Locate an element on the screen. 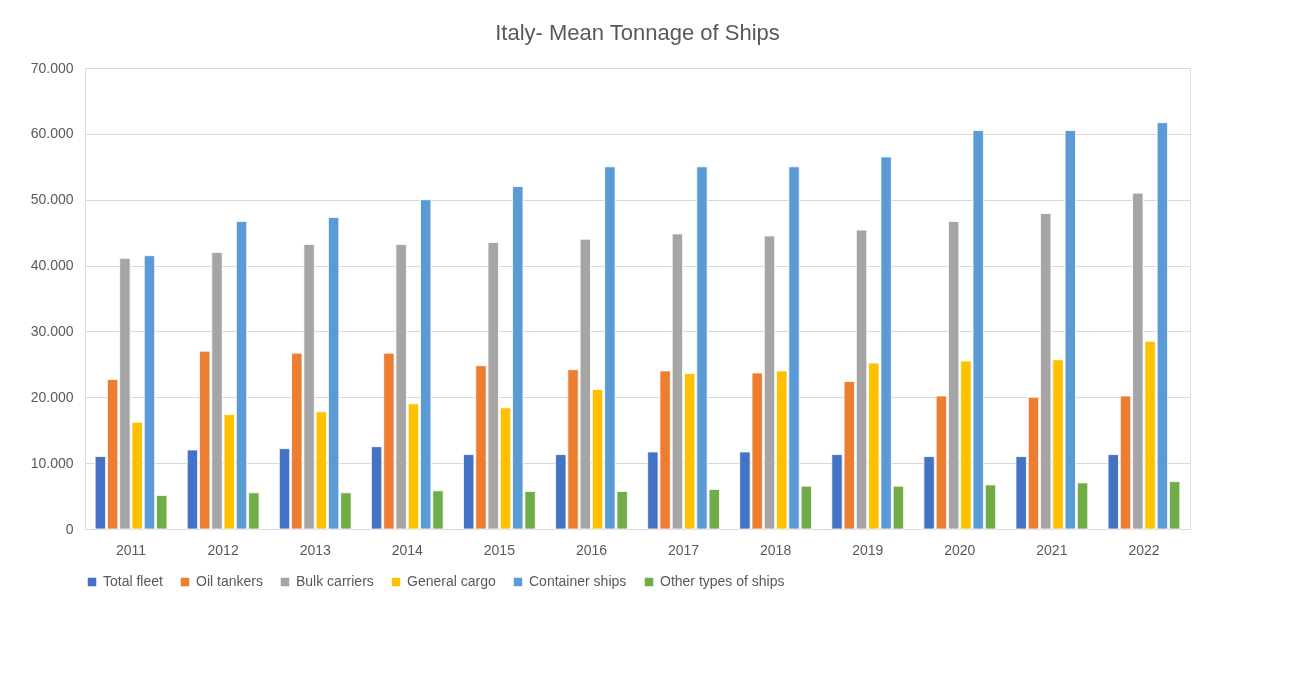 Image resolution: width=1293 pixels, height=687 pixels. y-tick-label: 30.000 is located at coordinates (52, 330).